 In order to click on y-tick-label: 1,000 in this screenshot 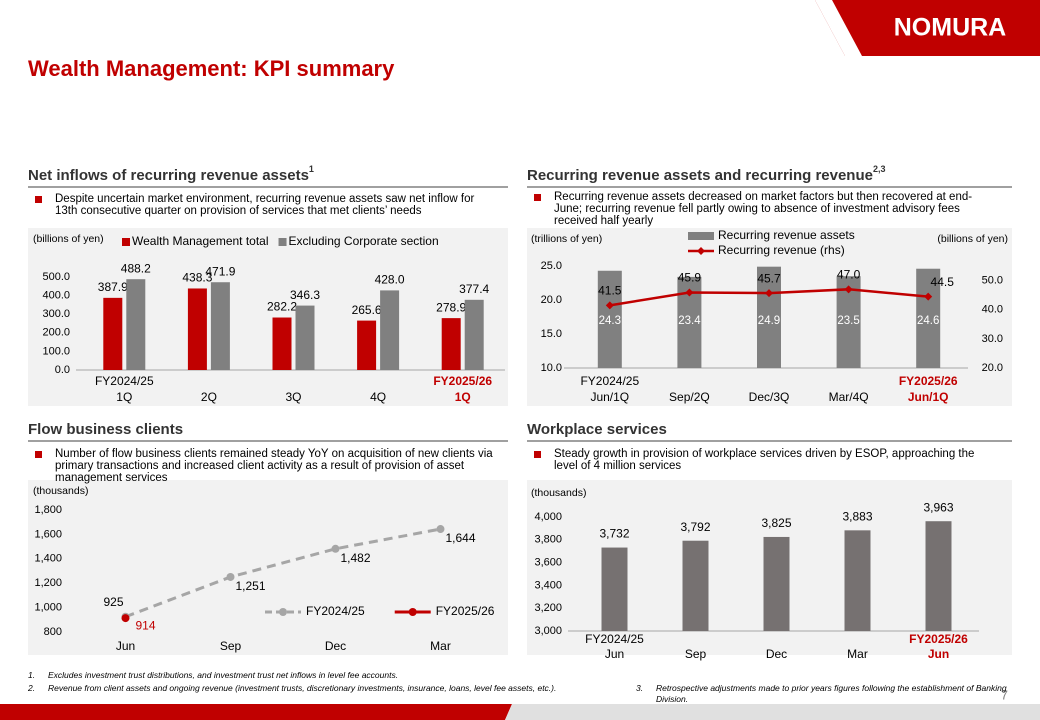, I will do `click(48, 608)`.